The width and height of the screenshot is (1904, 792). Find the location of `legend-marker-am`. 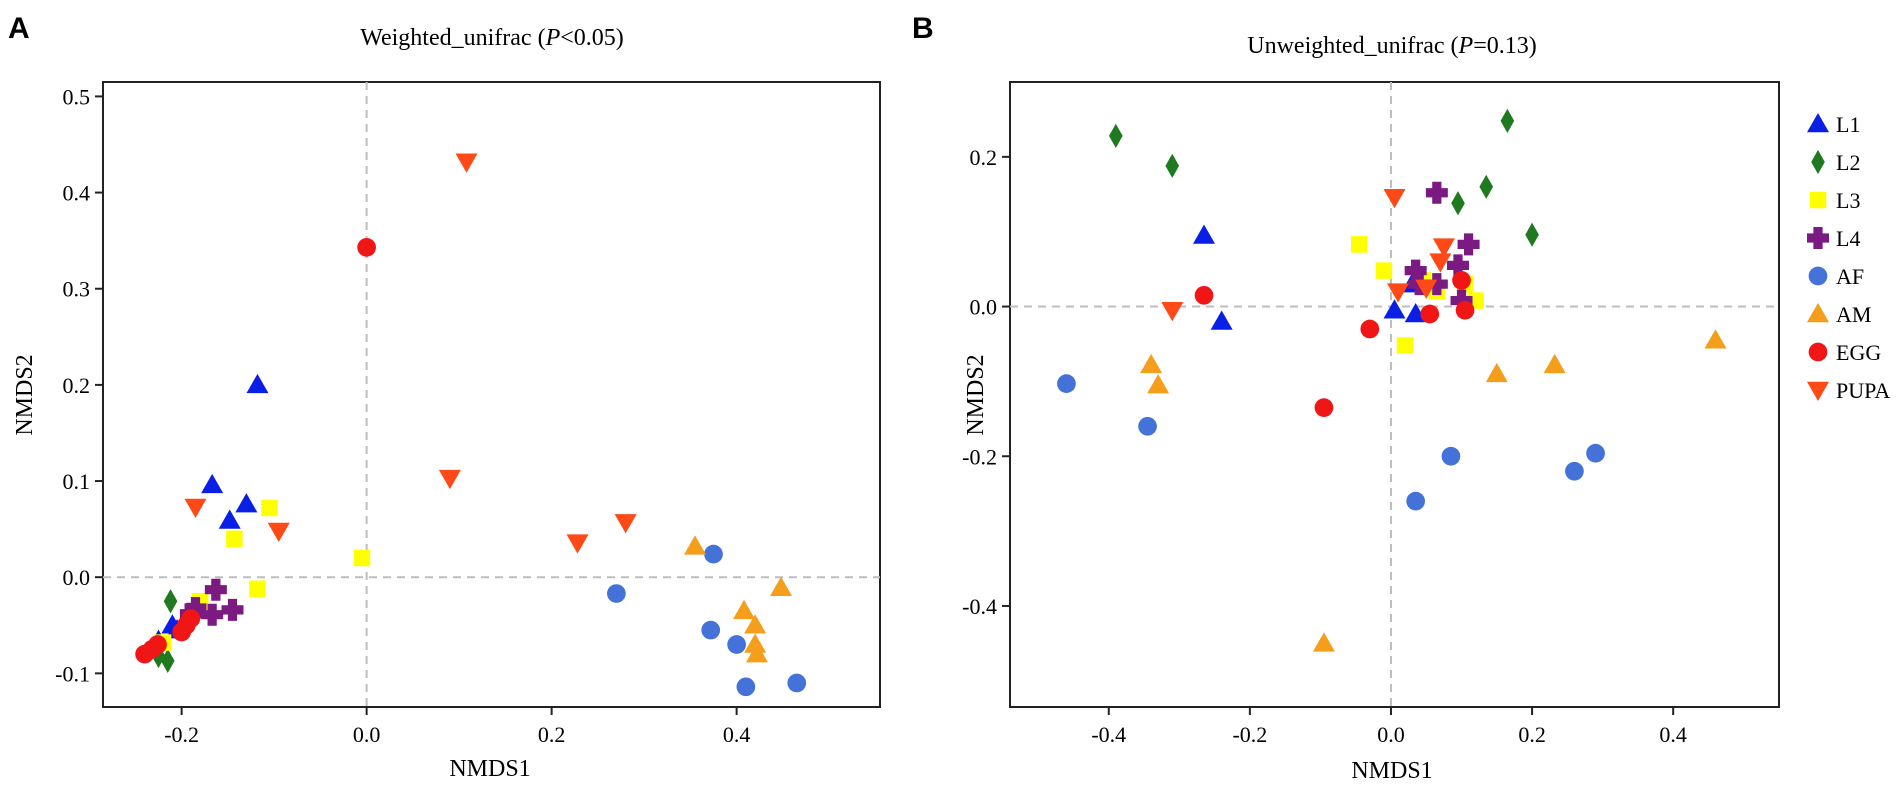

legend-marker-am is located at coordinates (1818, 313).